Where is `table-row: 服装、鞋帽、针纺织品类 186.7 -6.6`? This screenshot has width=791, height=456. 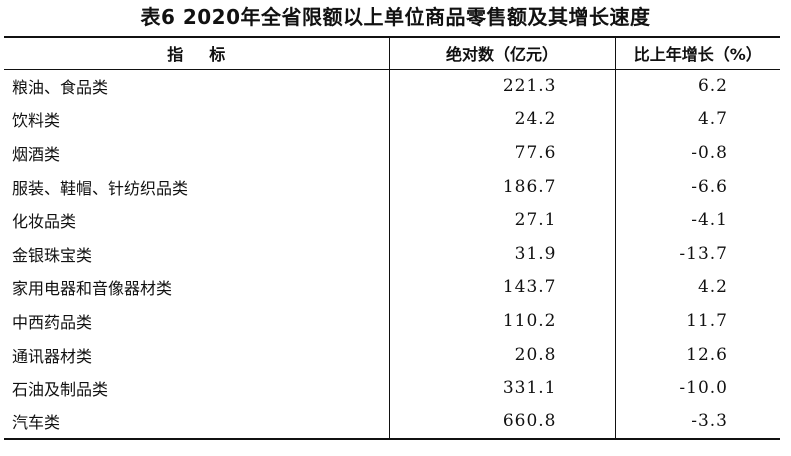 table-row: 服装、鞋帽、针纺织品类 186.7 -6.6 is located at coordinates (392, 186).